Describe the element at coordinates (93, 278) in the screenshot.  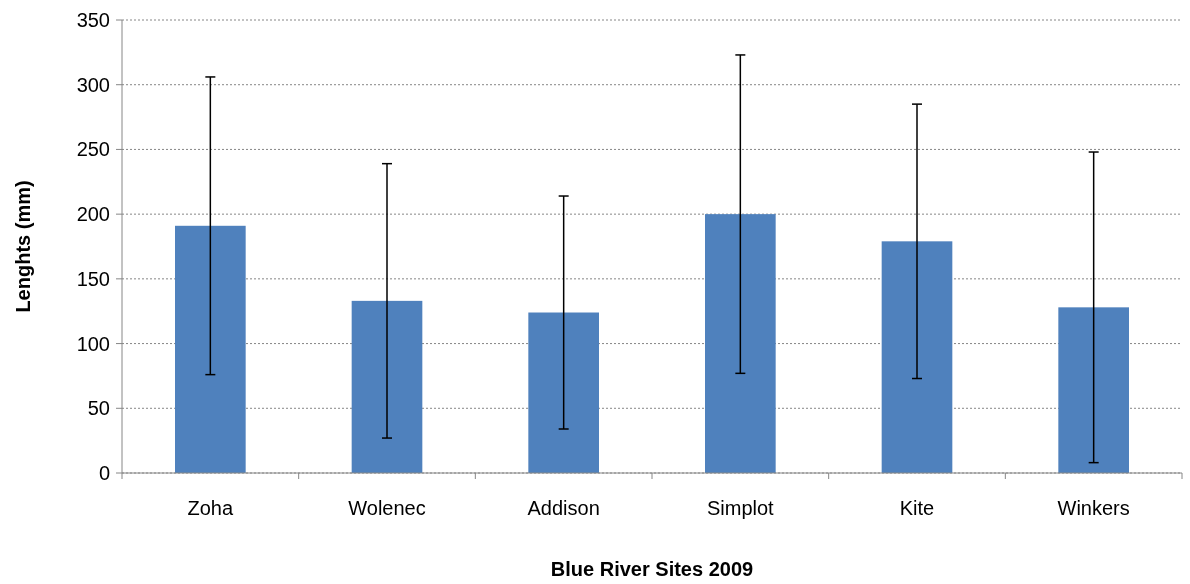
I see `y-tick-label: 150` at that location.